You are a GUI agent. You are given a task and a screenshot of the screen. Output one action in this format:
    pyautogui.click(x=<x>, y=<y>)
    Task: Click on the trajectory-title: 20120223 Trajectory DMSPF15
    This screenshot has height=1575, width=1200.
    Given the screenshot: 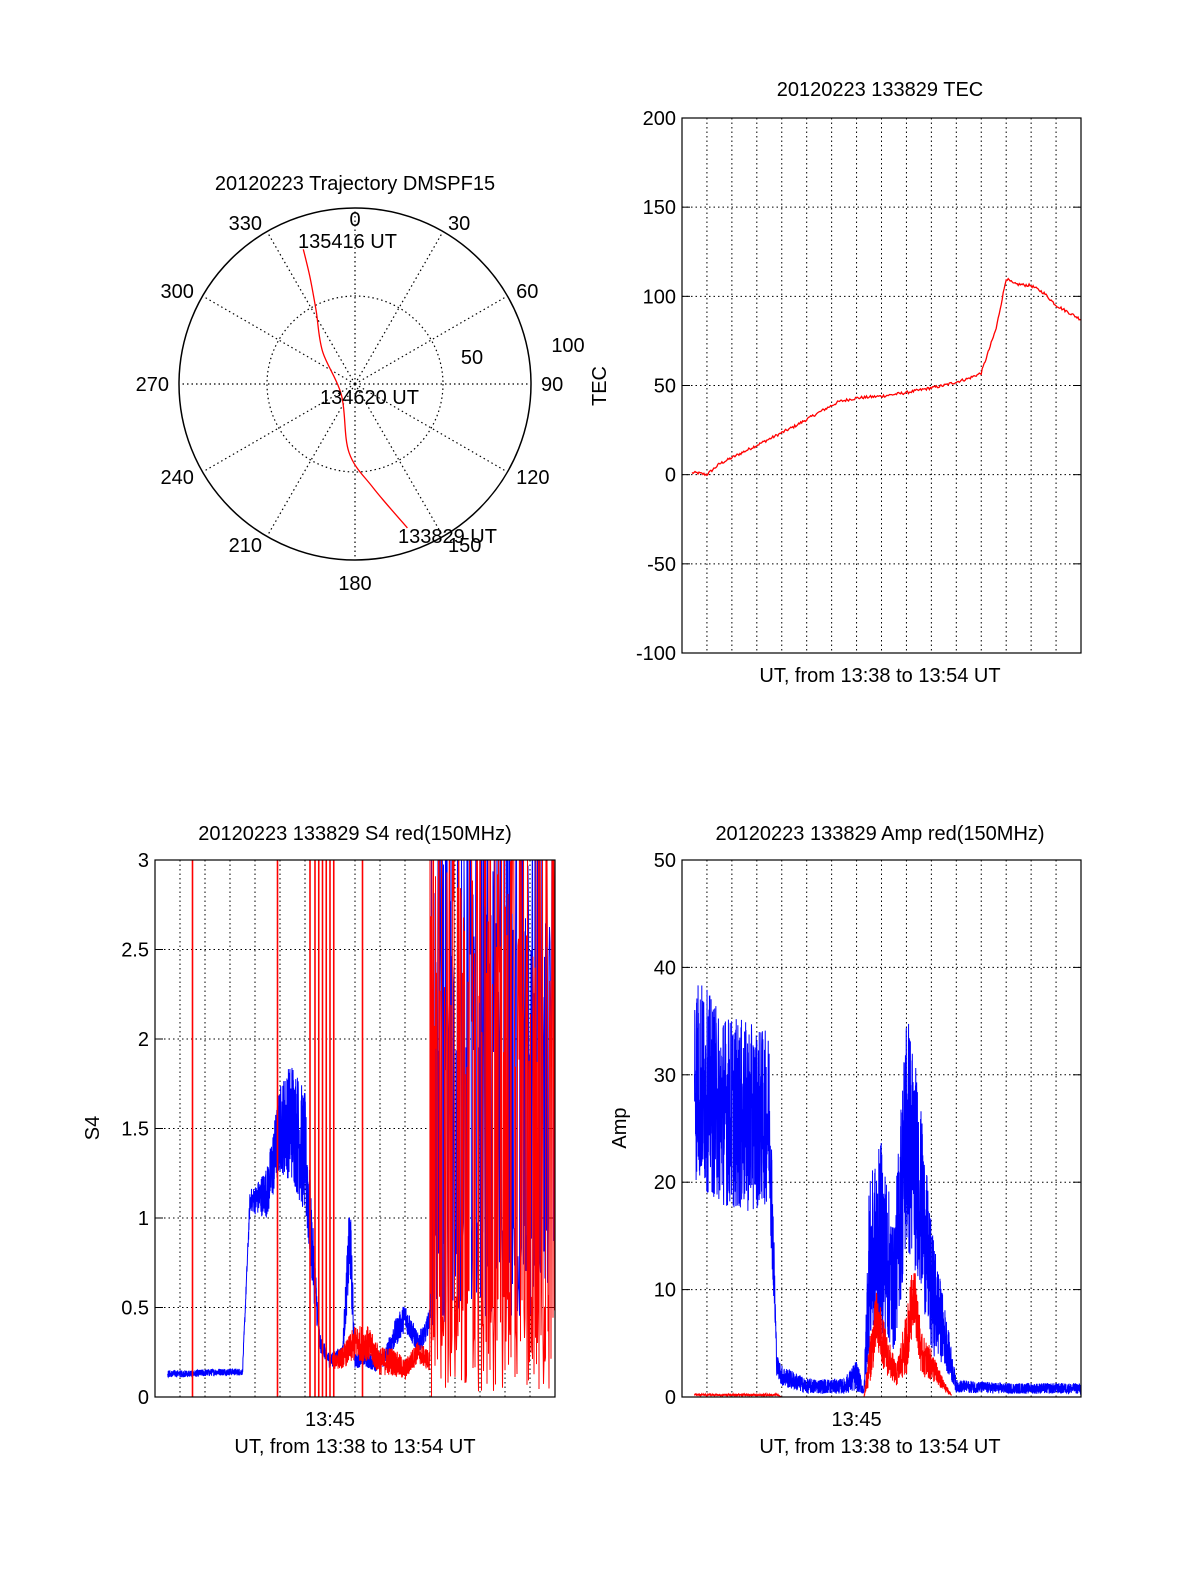 What is the action you would take?
    pyautogui.click(x=355, y=184)
    